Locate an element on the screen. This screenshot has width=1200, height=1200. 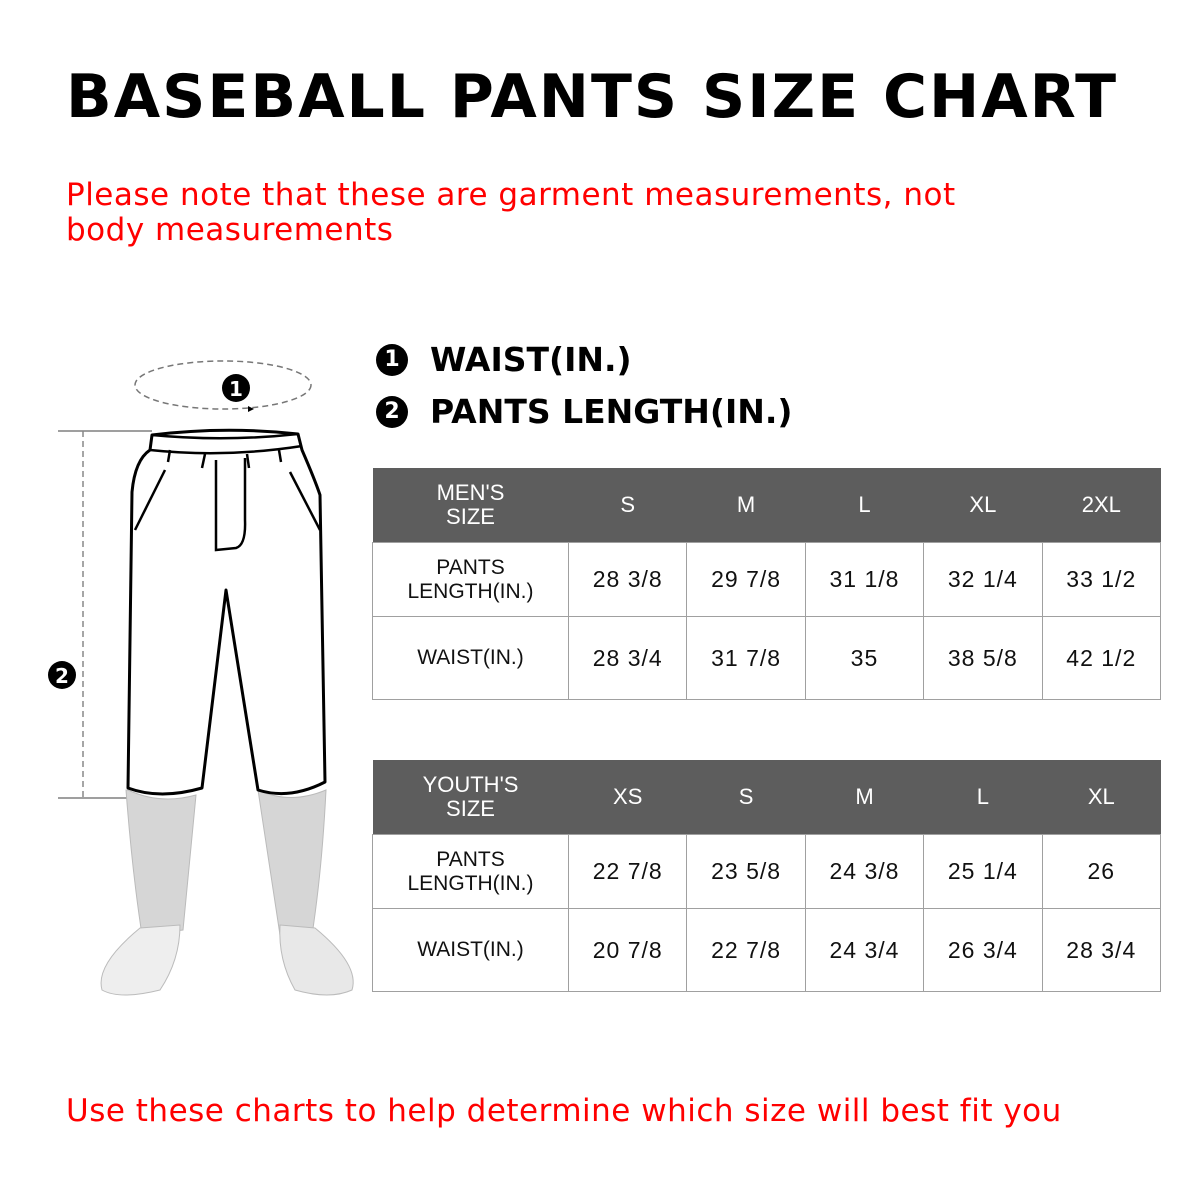
legend-length-label: PANTS LENGTH(IN.) is located at coordinates (611, 411).